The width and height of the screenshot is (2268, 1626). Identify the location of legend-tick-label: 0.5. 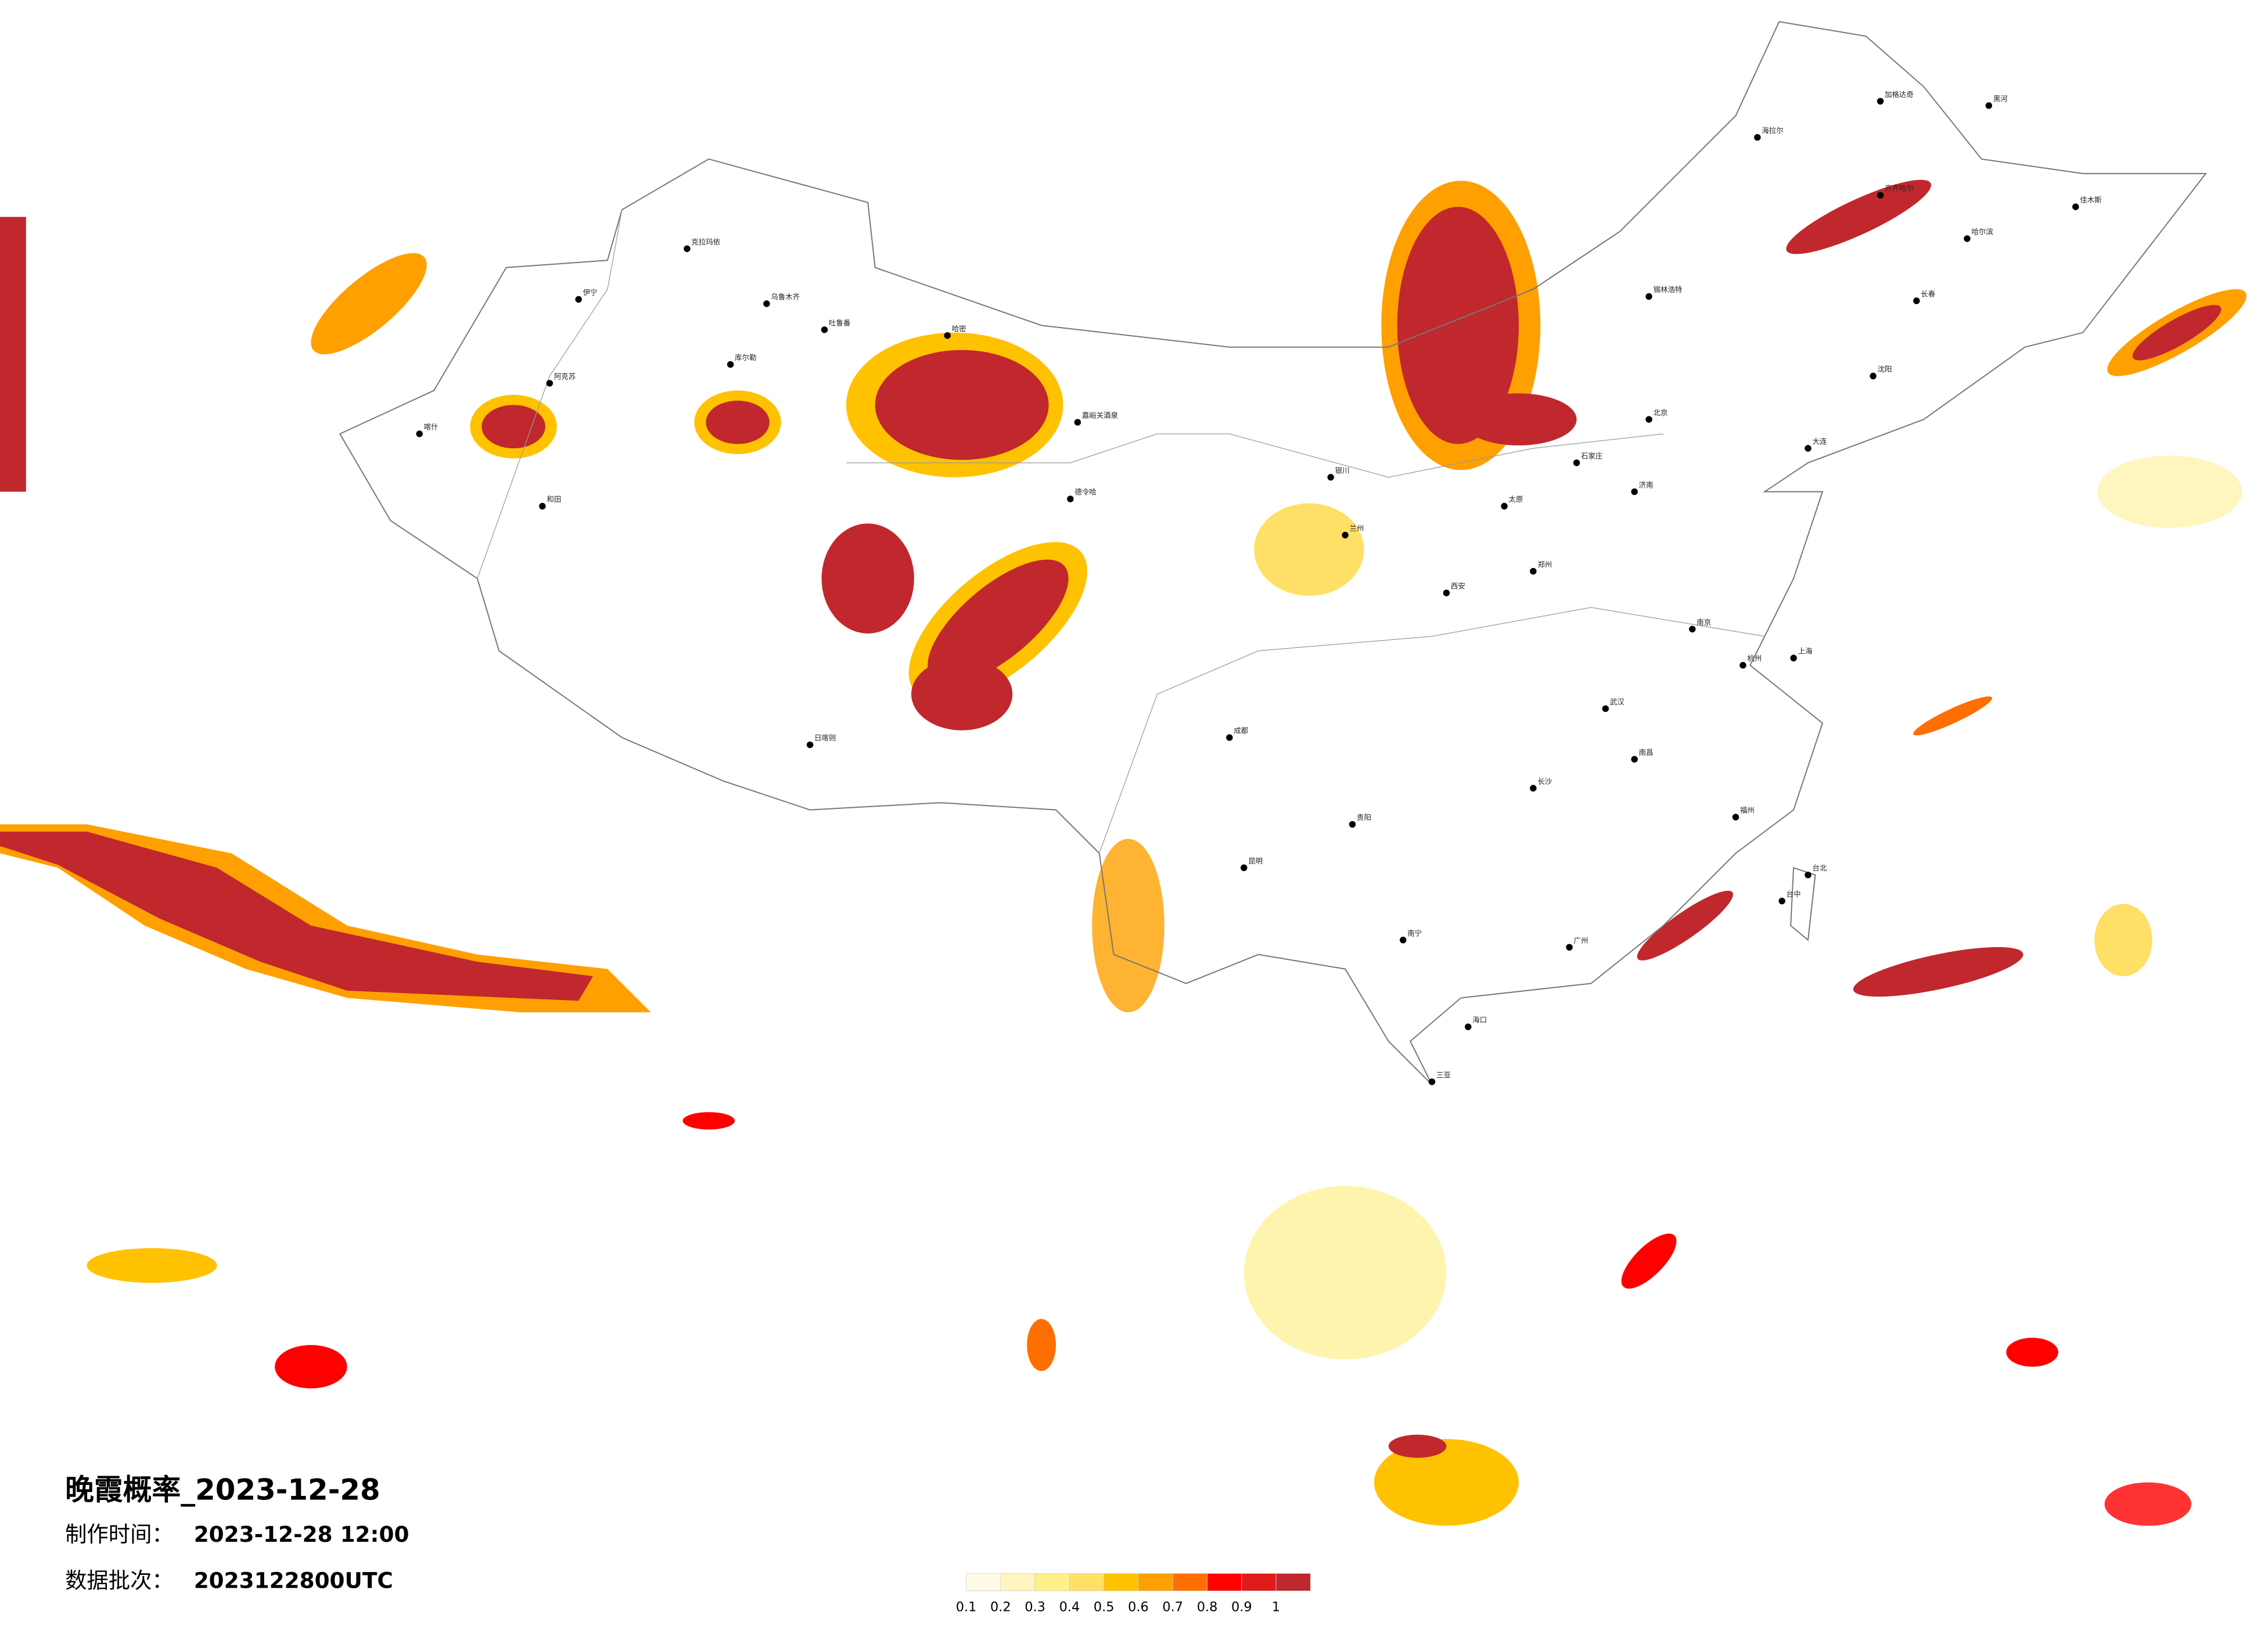
(1104, 1606).